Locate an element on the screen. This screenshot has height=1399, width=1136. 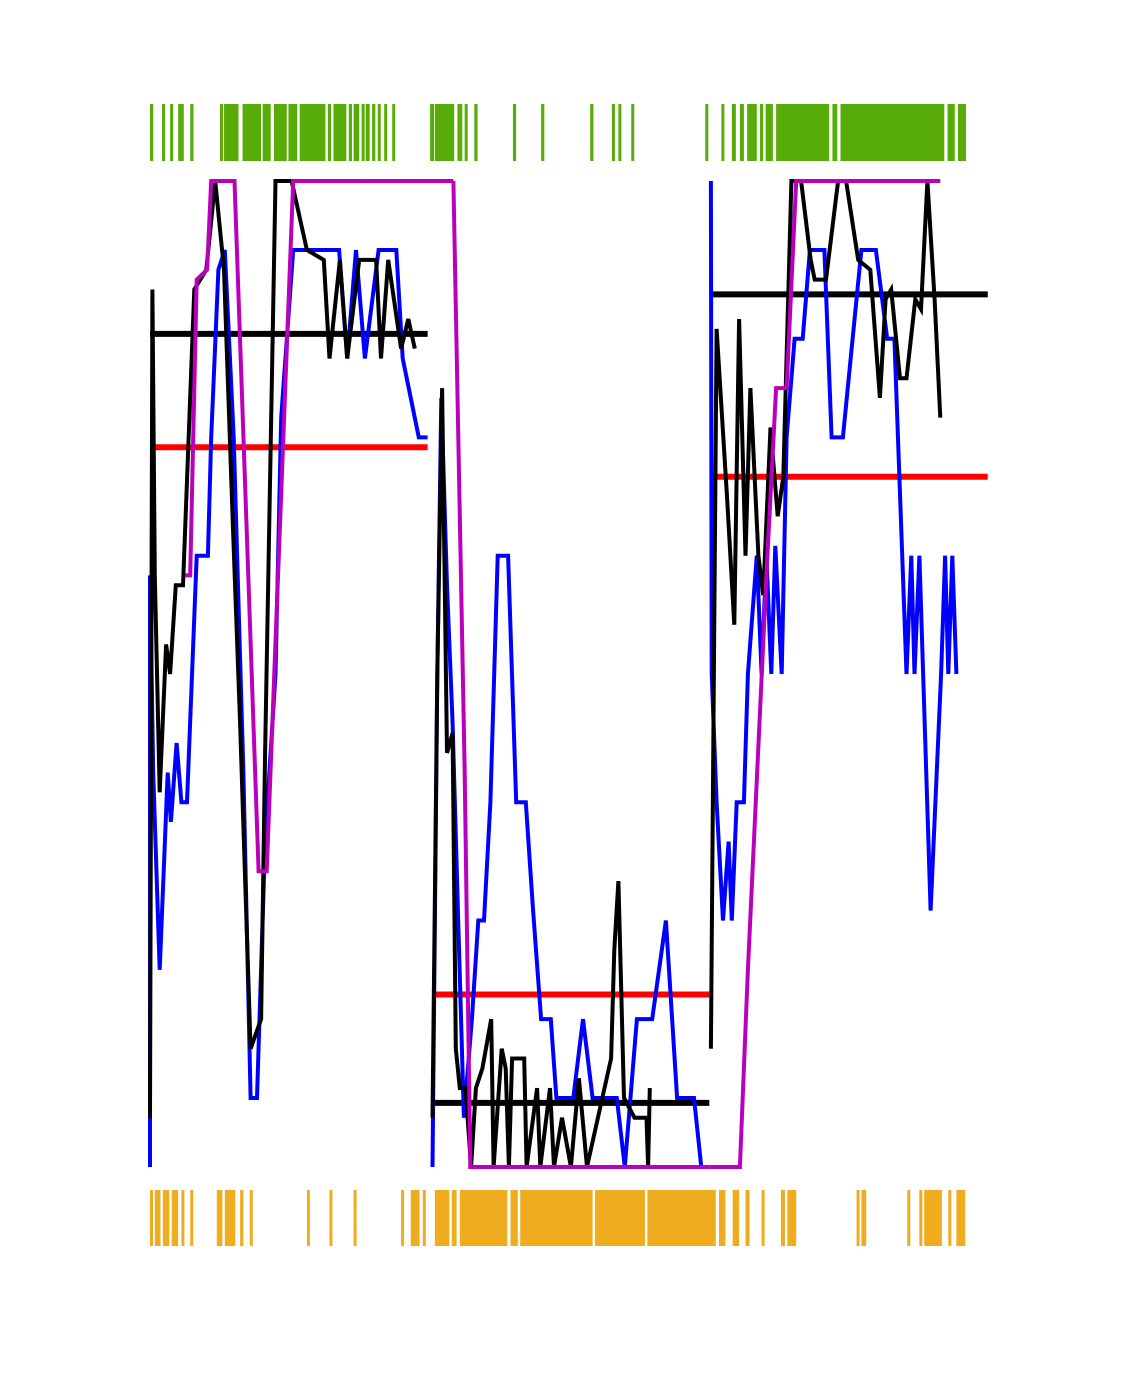
bottom-event-track is located at coordinates (558, 1218).